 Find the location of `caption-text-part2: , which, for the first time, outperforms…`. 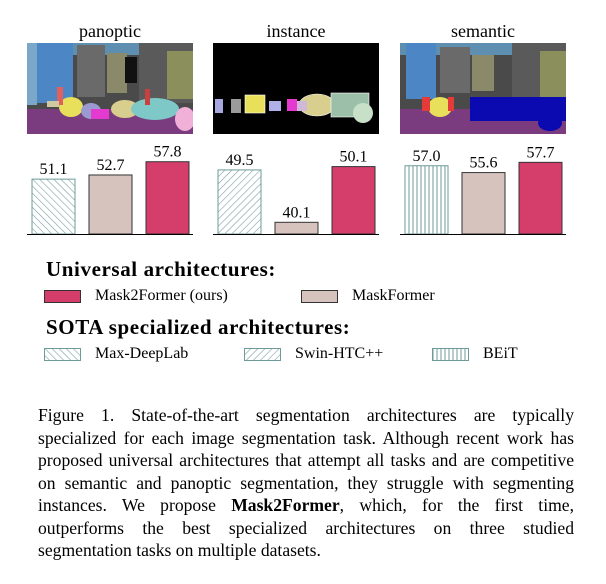

caption-text-part2: , which, for the first time, outperforms… is located at coordinates (306, 527).